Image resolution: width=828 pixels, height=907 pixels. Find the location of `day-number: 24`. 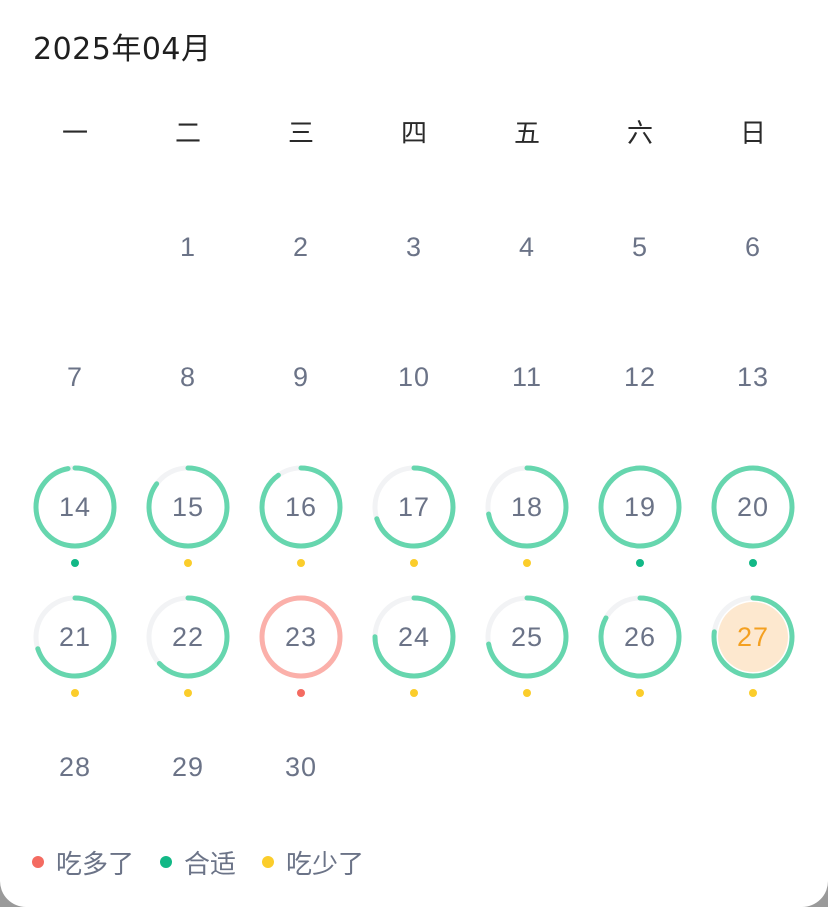

day-number: 24 is located at coordinates (414, 637).